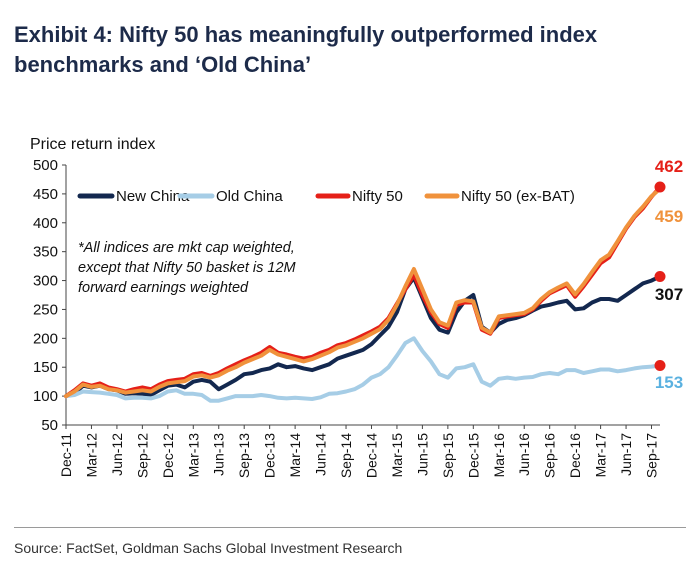 The width and height of the screenshot is (700, 584). What do you see at coordinates (295, 455) in the screenshot?
I see `x-tick-label: Mar-14` at bounding box center [295, 455].